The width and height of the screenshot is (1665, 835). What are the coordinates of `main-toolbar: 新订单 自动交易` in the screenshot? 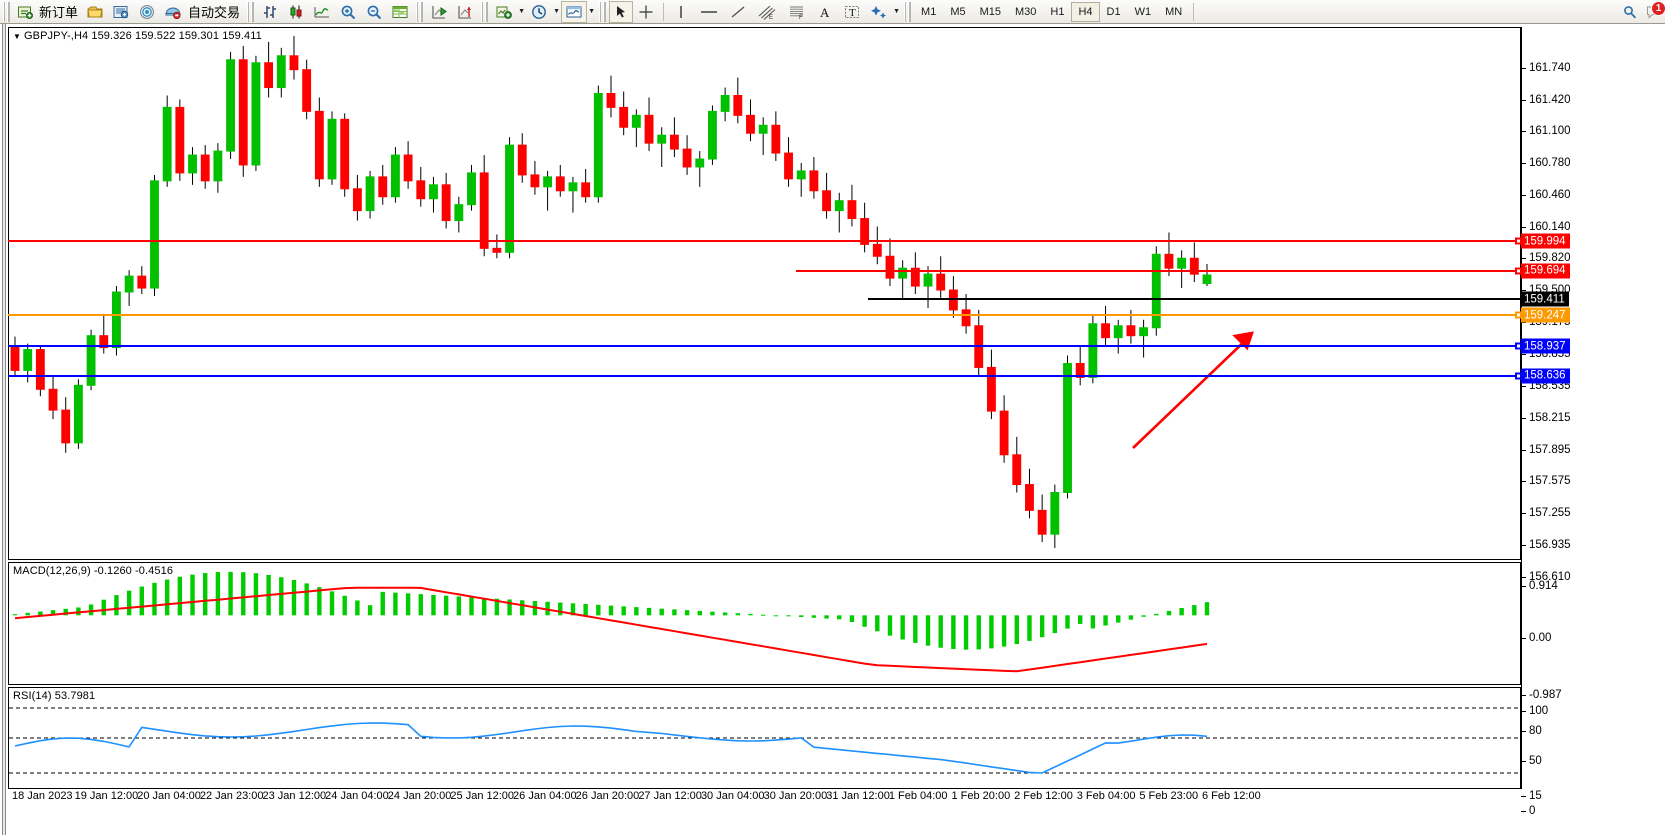 It's located at (832, 12).